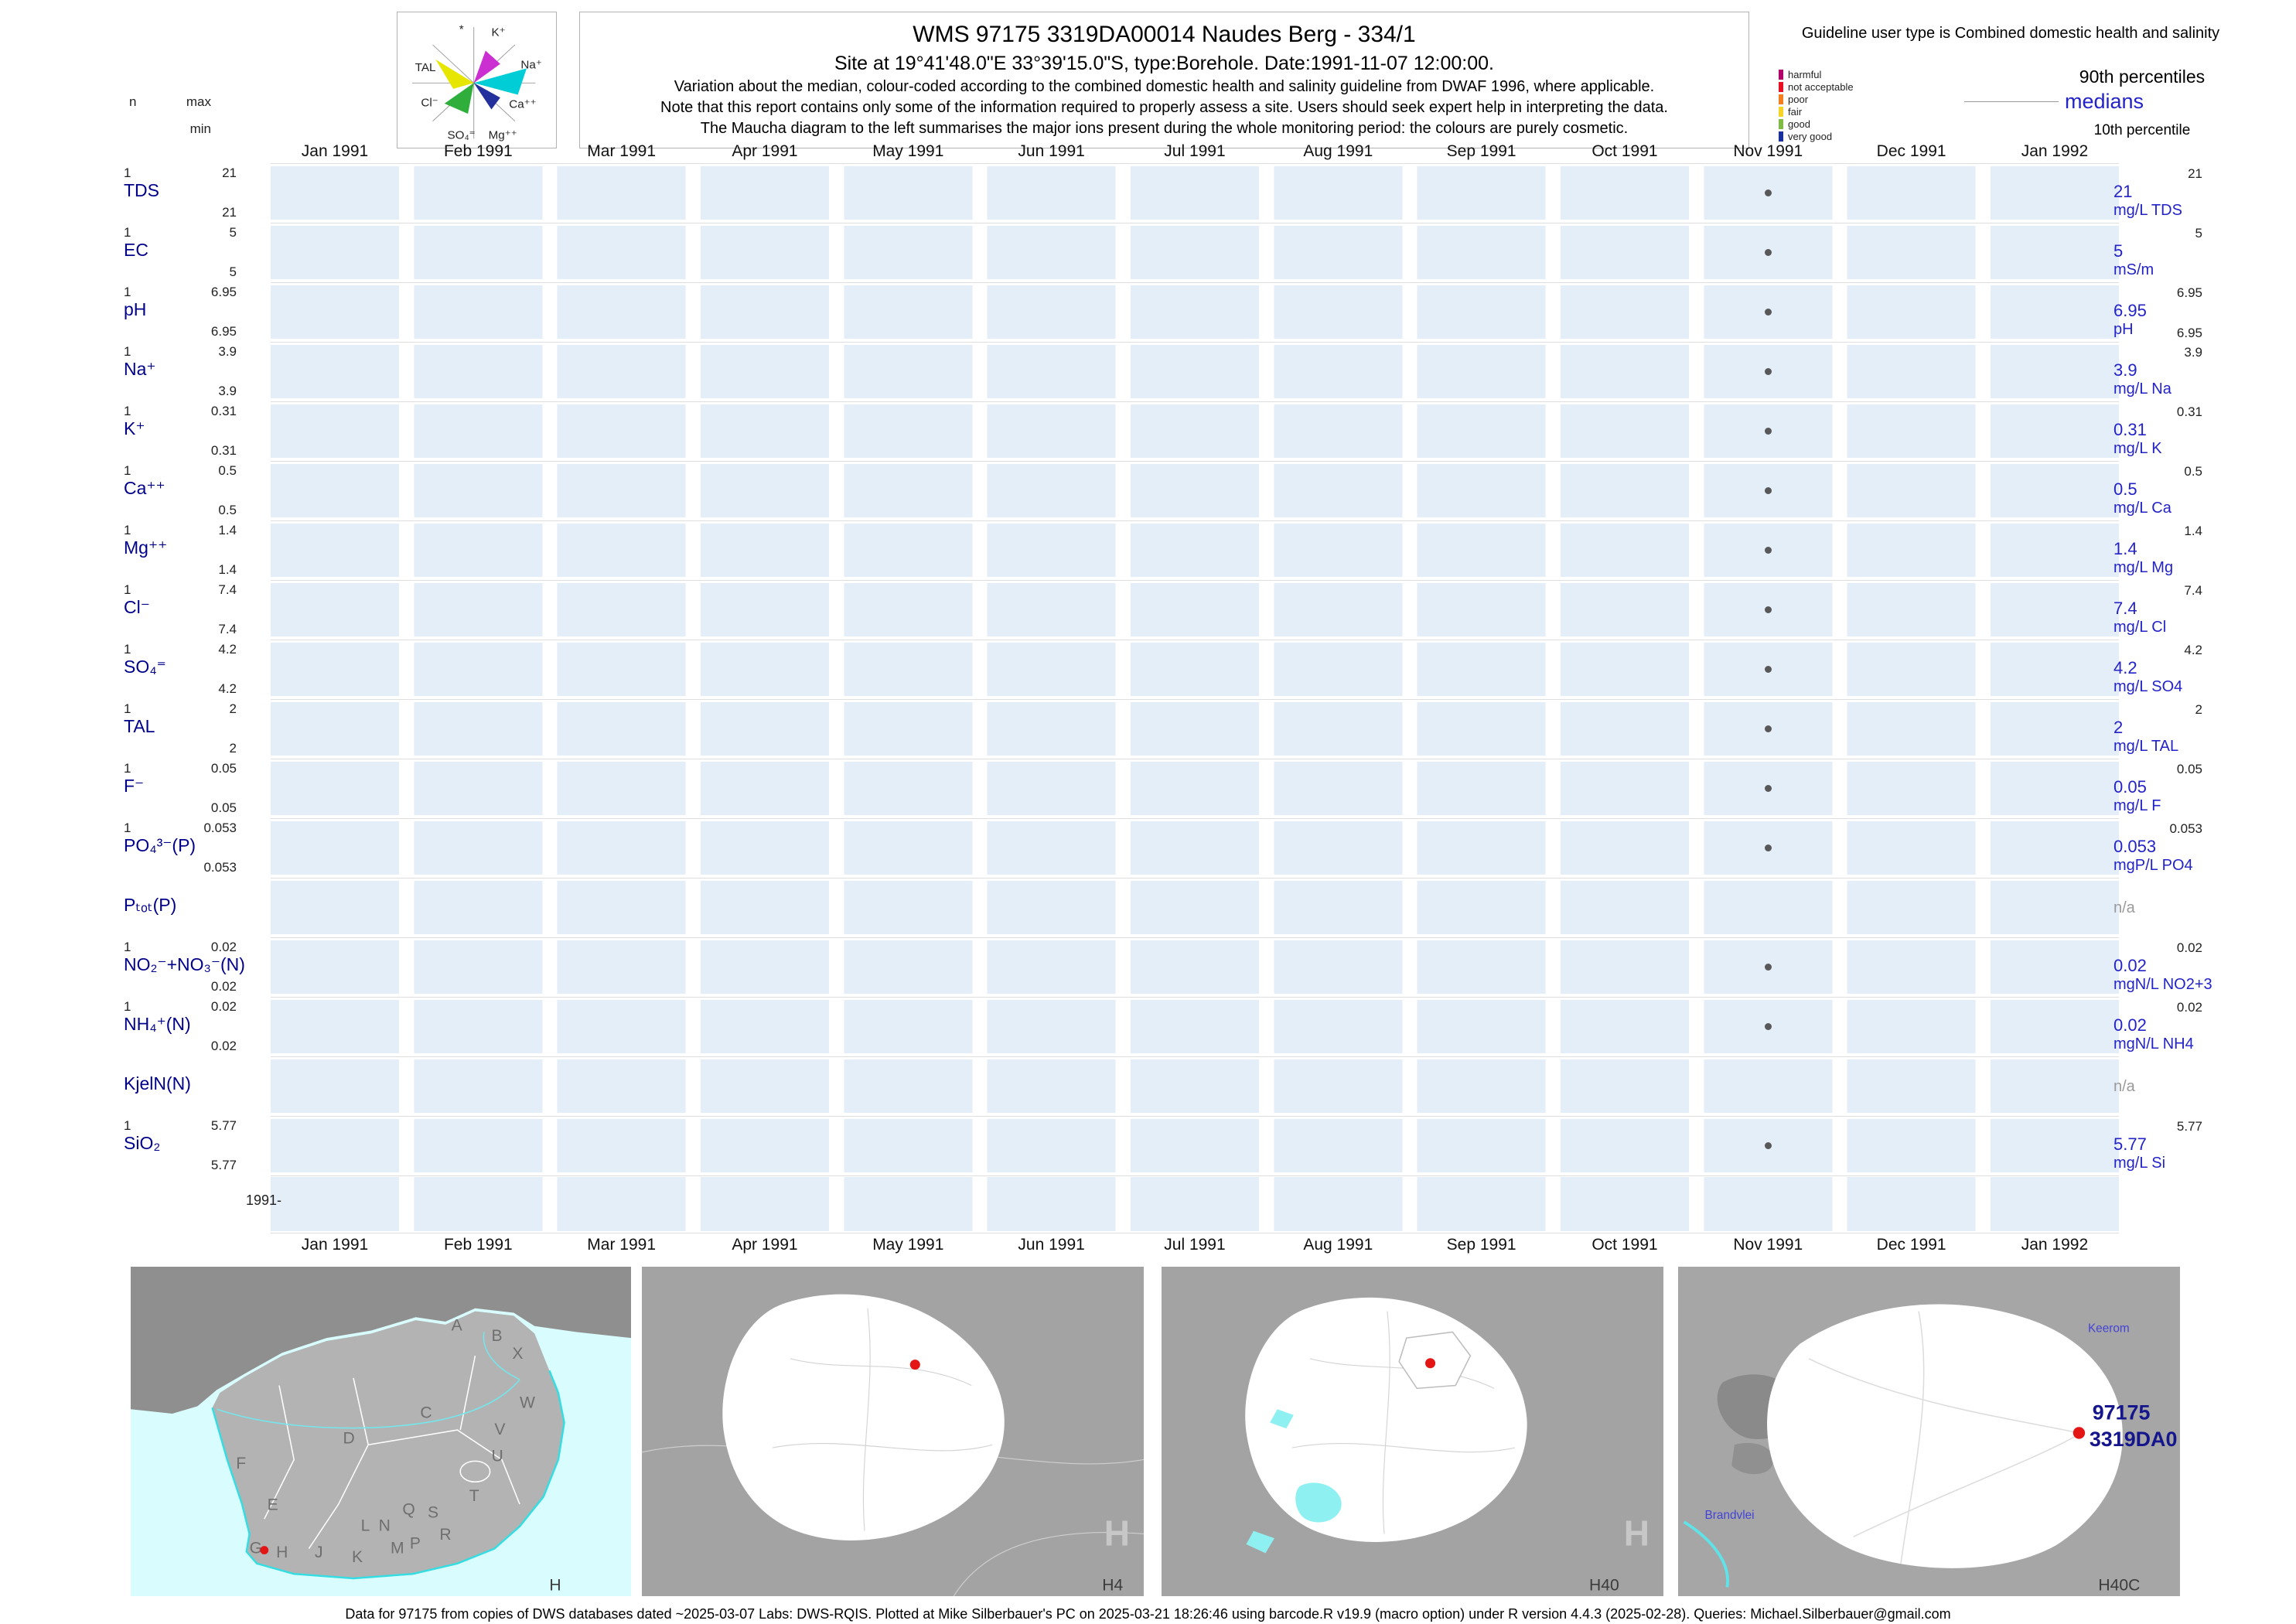 This screenshot has width=2296, height=1624. What do you see at coordinates (1781, 112) in the screenshot?
I see `guideline-class-color` at bounding box center [1781, 112].